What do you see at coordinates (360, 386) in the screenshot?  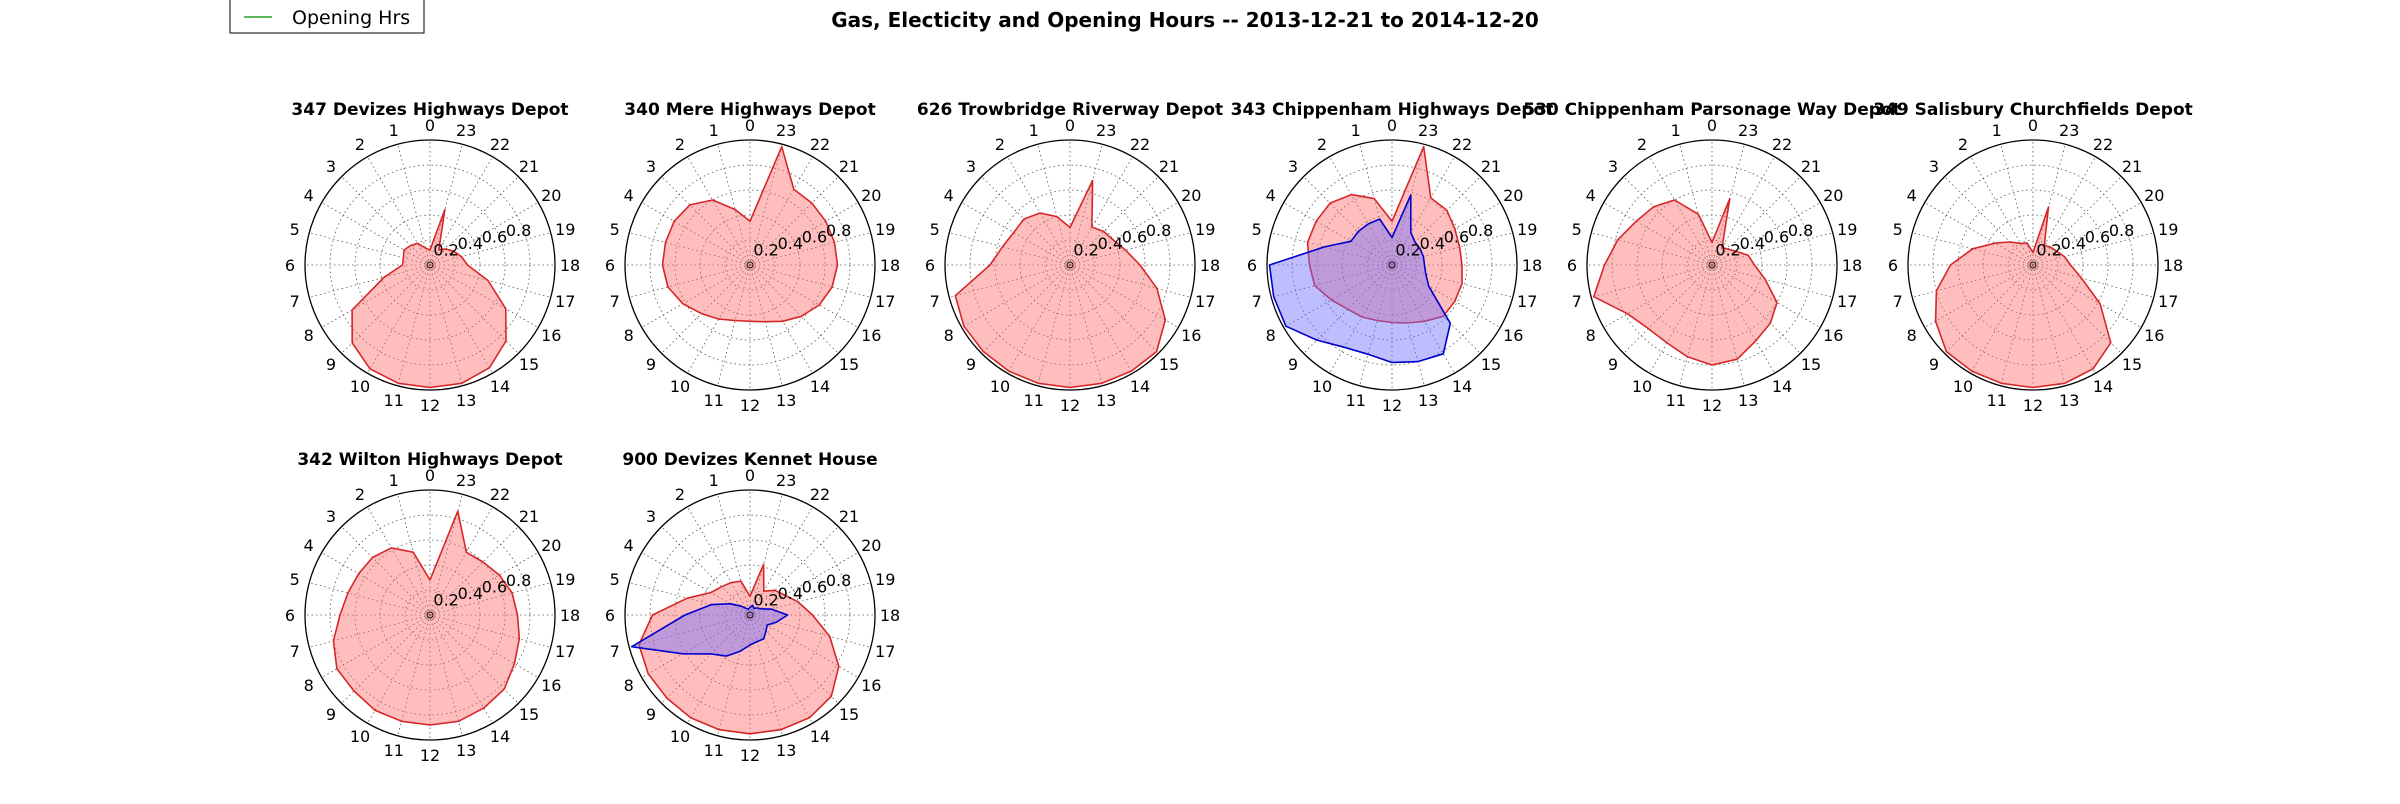 I see `theta-tick-label: 10` at bounding box center [360, 386].